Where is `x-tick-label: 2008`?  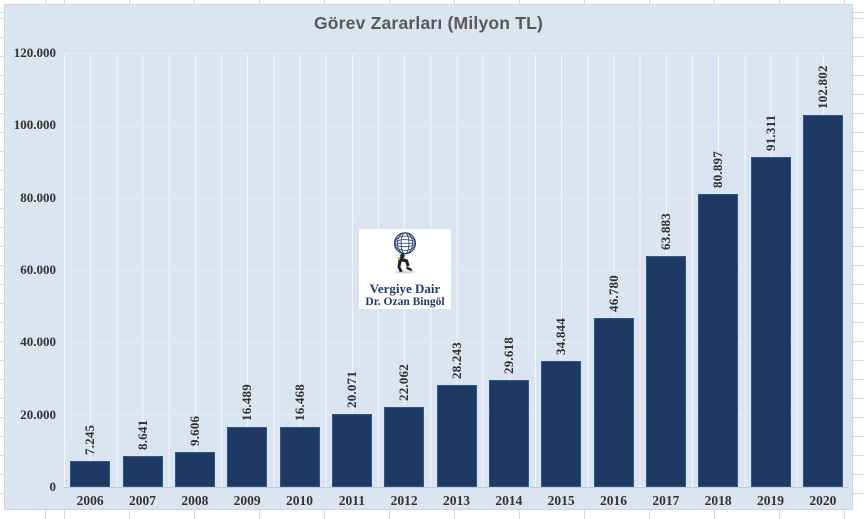
x-tick-label: 2008 is located at coordinates (195, 500).